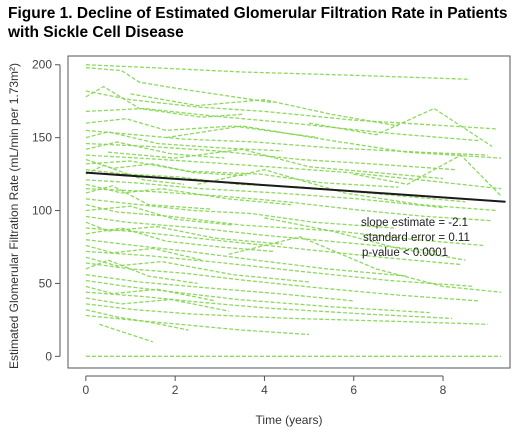  What do you see at coordinates (86, 390) in the screenshot?
I see `x-tick-label: 0` at bounding box center [86, 390].